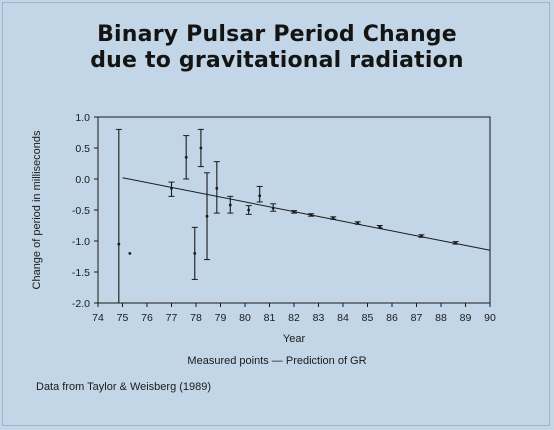 The height and width of the screenshot is (430, 554). Describe the element at coordinates (124, 387) in the screenshot. I see `source-note: Data from Taylor & Weisberg (1989)` at that location.